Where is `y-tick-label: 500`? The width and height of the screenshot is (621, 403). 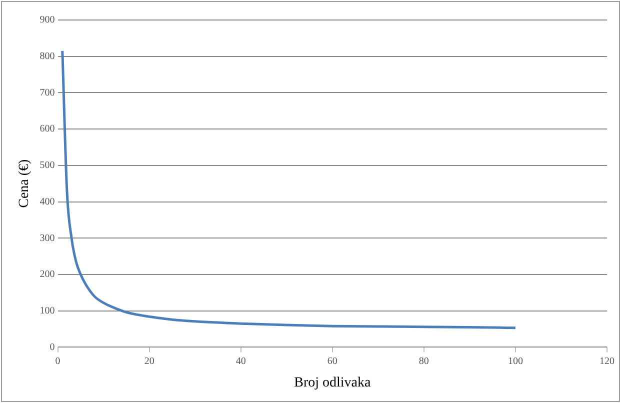 y-tick-label: 500 is located at coordinates (47, 166).